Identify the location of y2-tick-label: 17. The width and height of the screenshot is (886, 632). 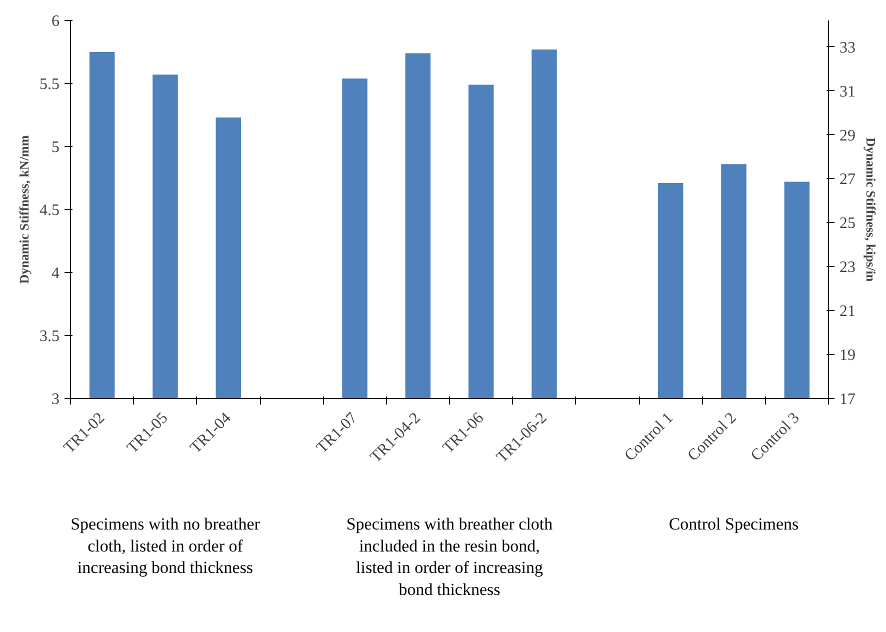
(848, 399).